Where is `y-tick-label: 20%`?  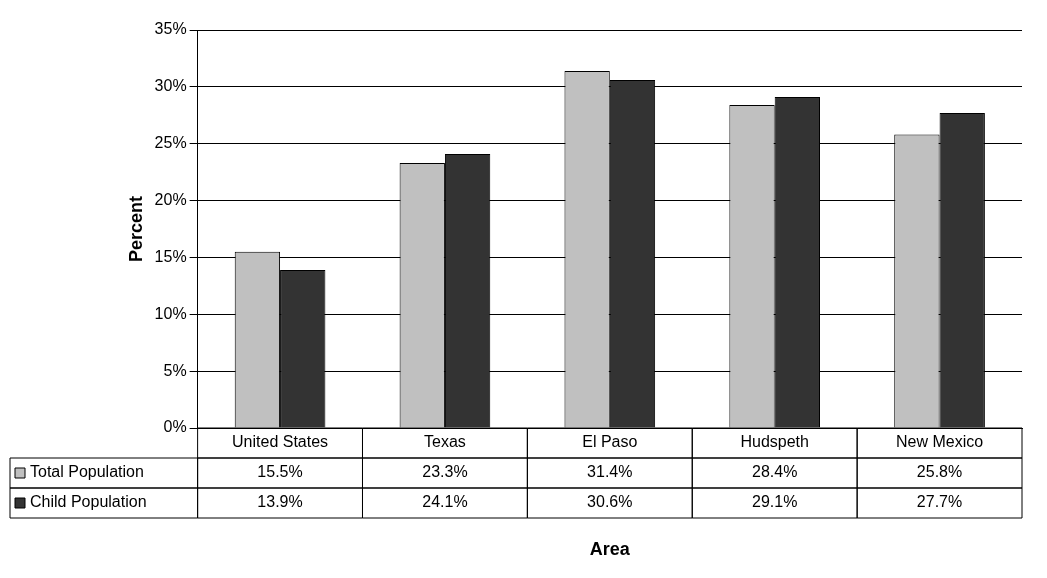
y-tick-label: 20% is located at coordinates (170, 199).